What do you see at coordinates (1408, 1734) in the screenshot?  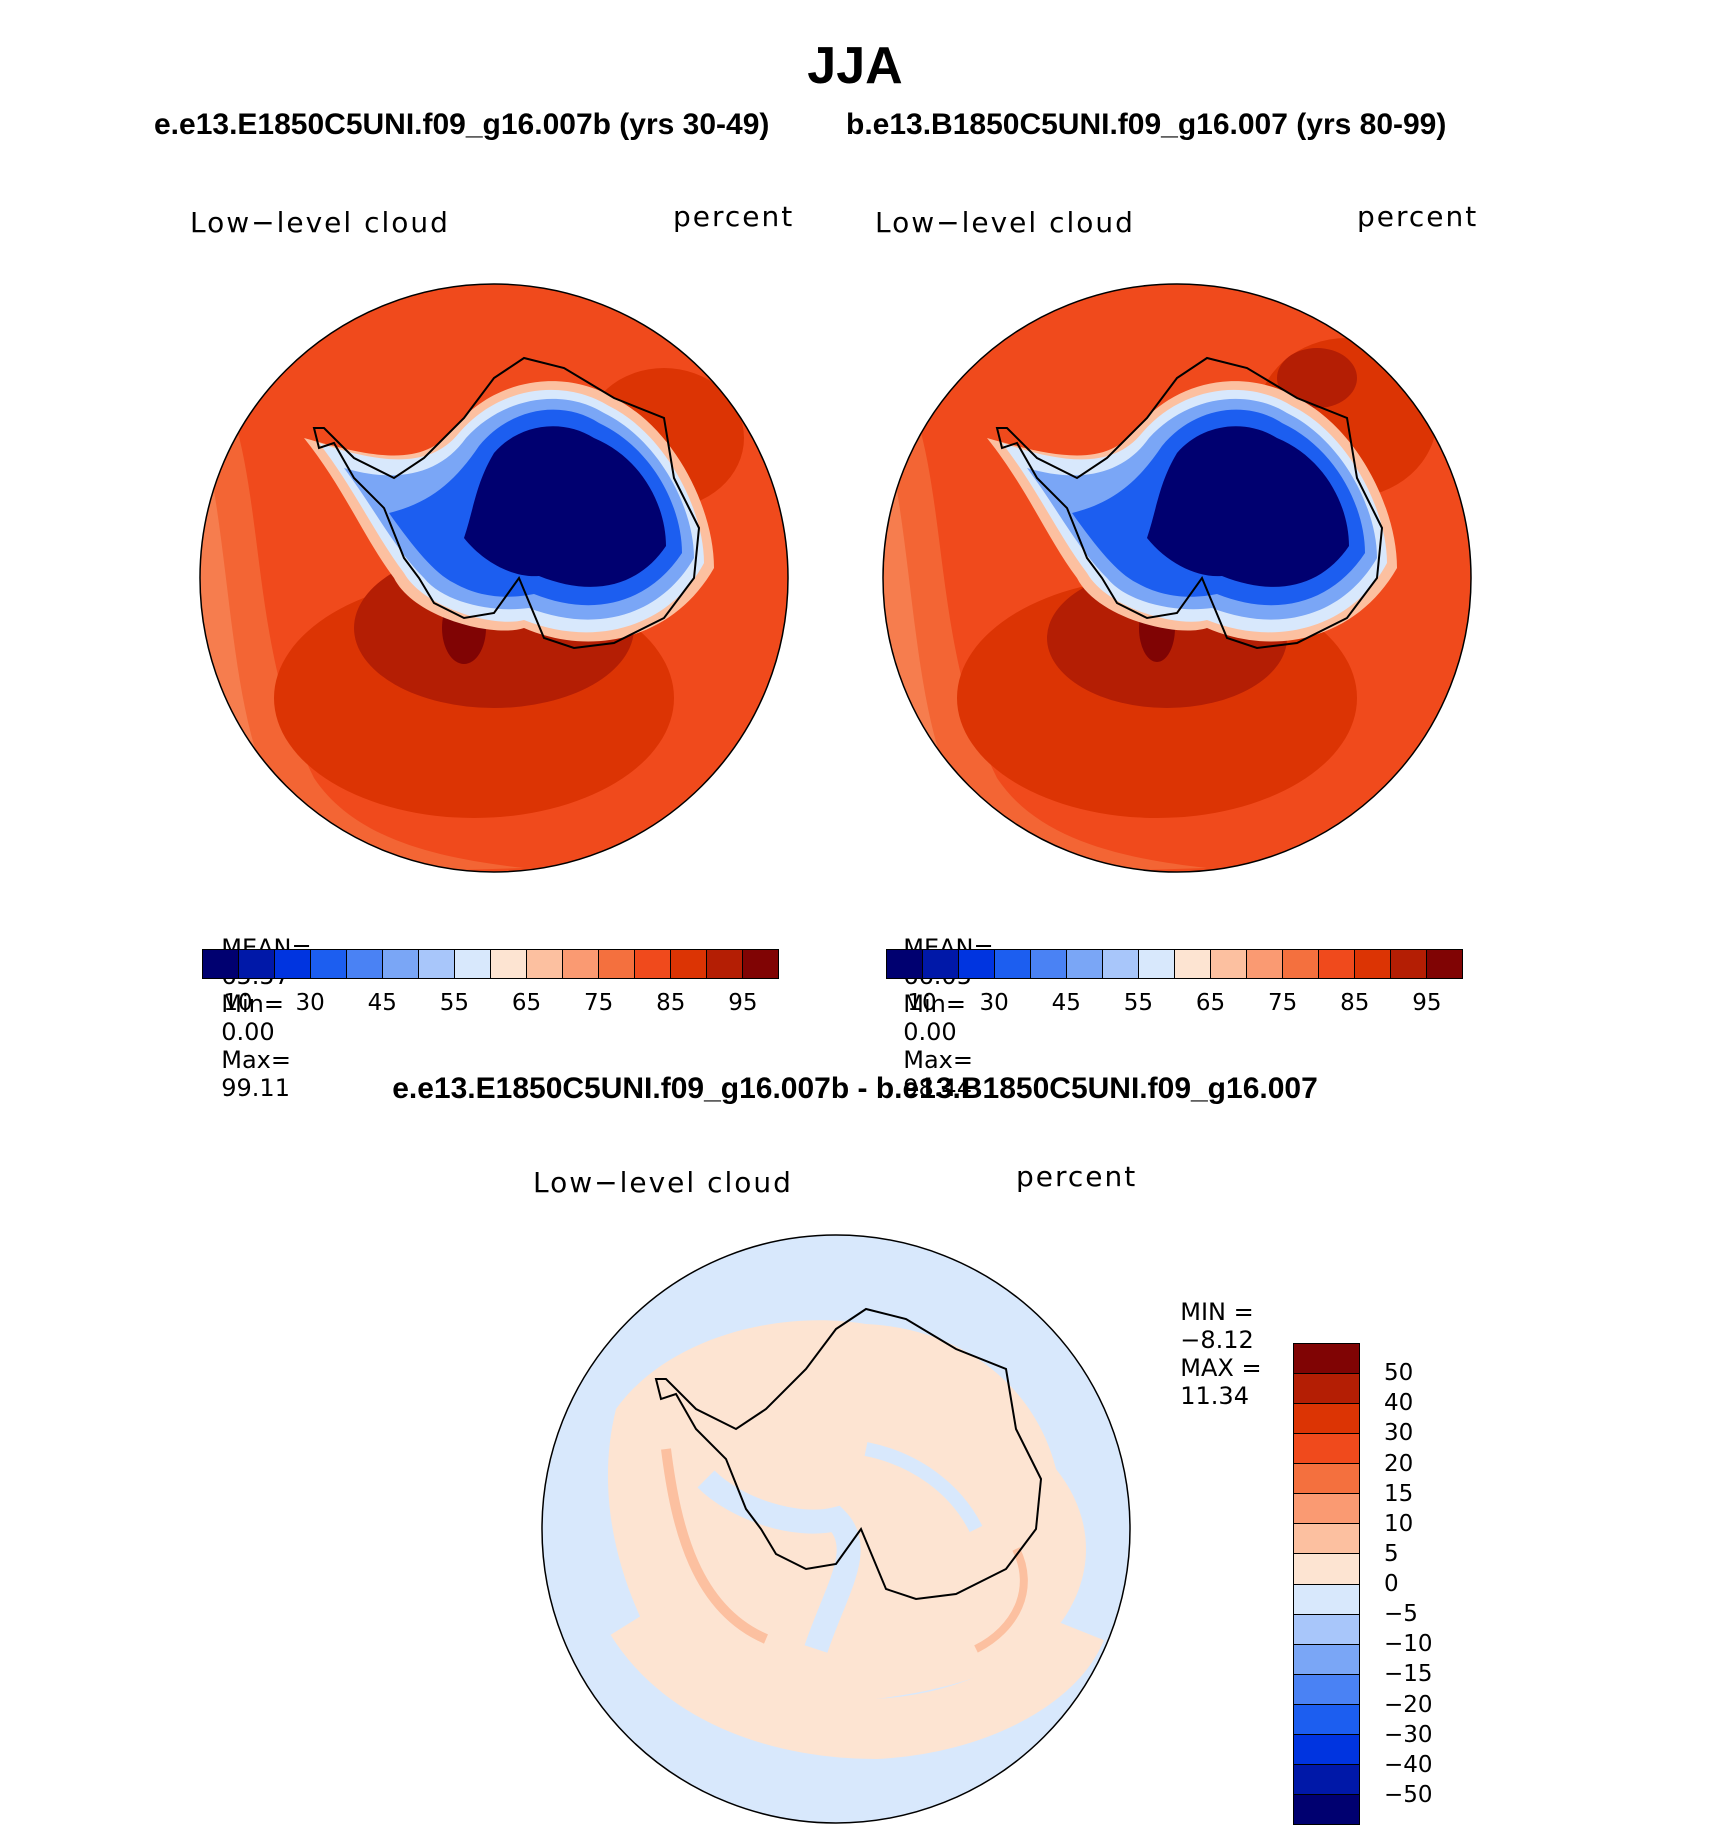 I see `colorbar-tick-label: −30` at bounding box center [1408, 1734].